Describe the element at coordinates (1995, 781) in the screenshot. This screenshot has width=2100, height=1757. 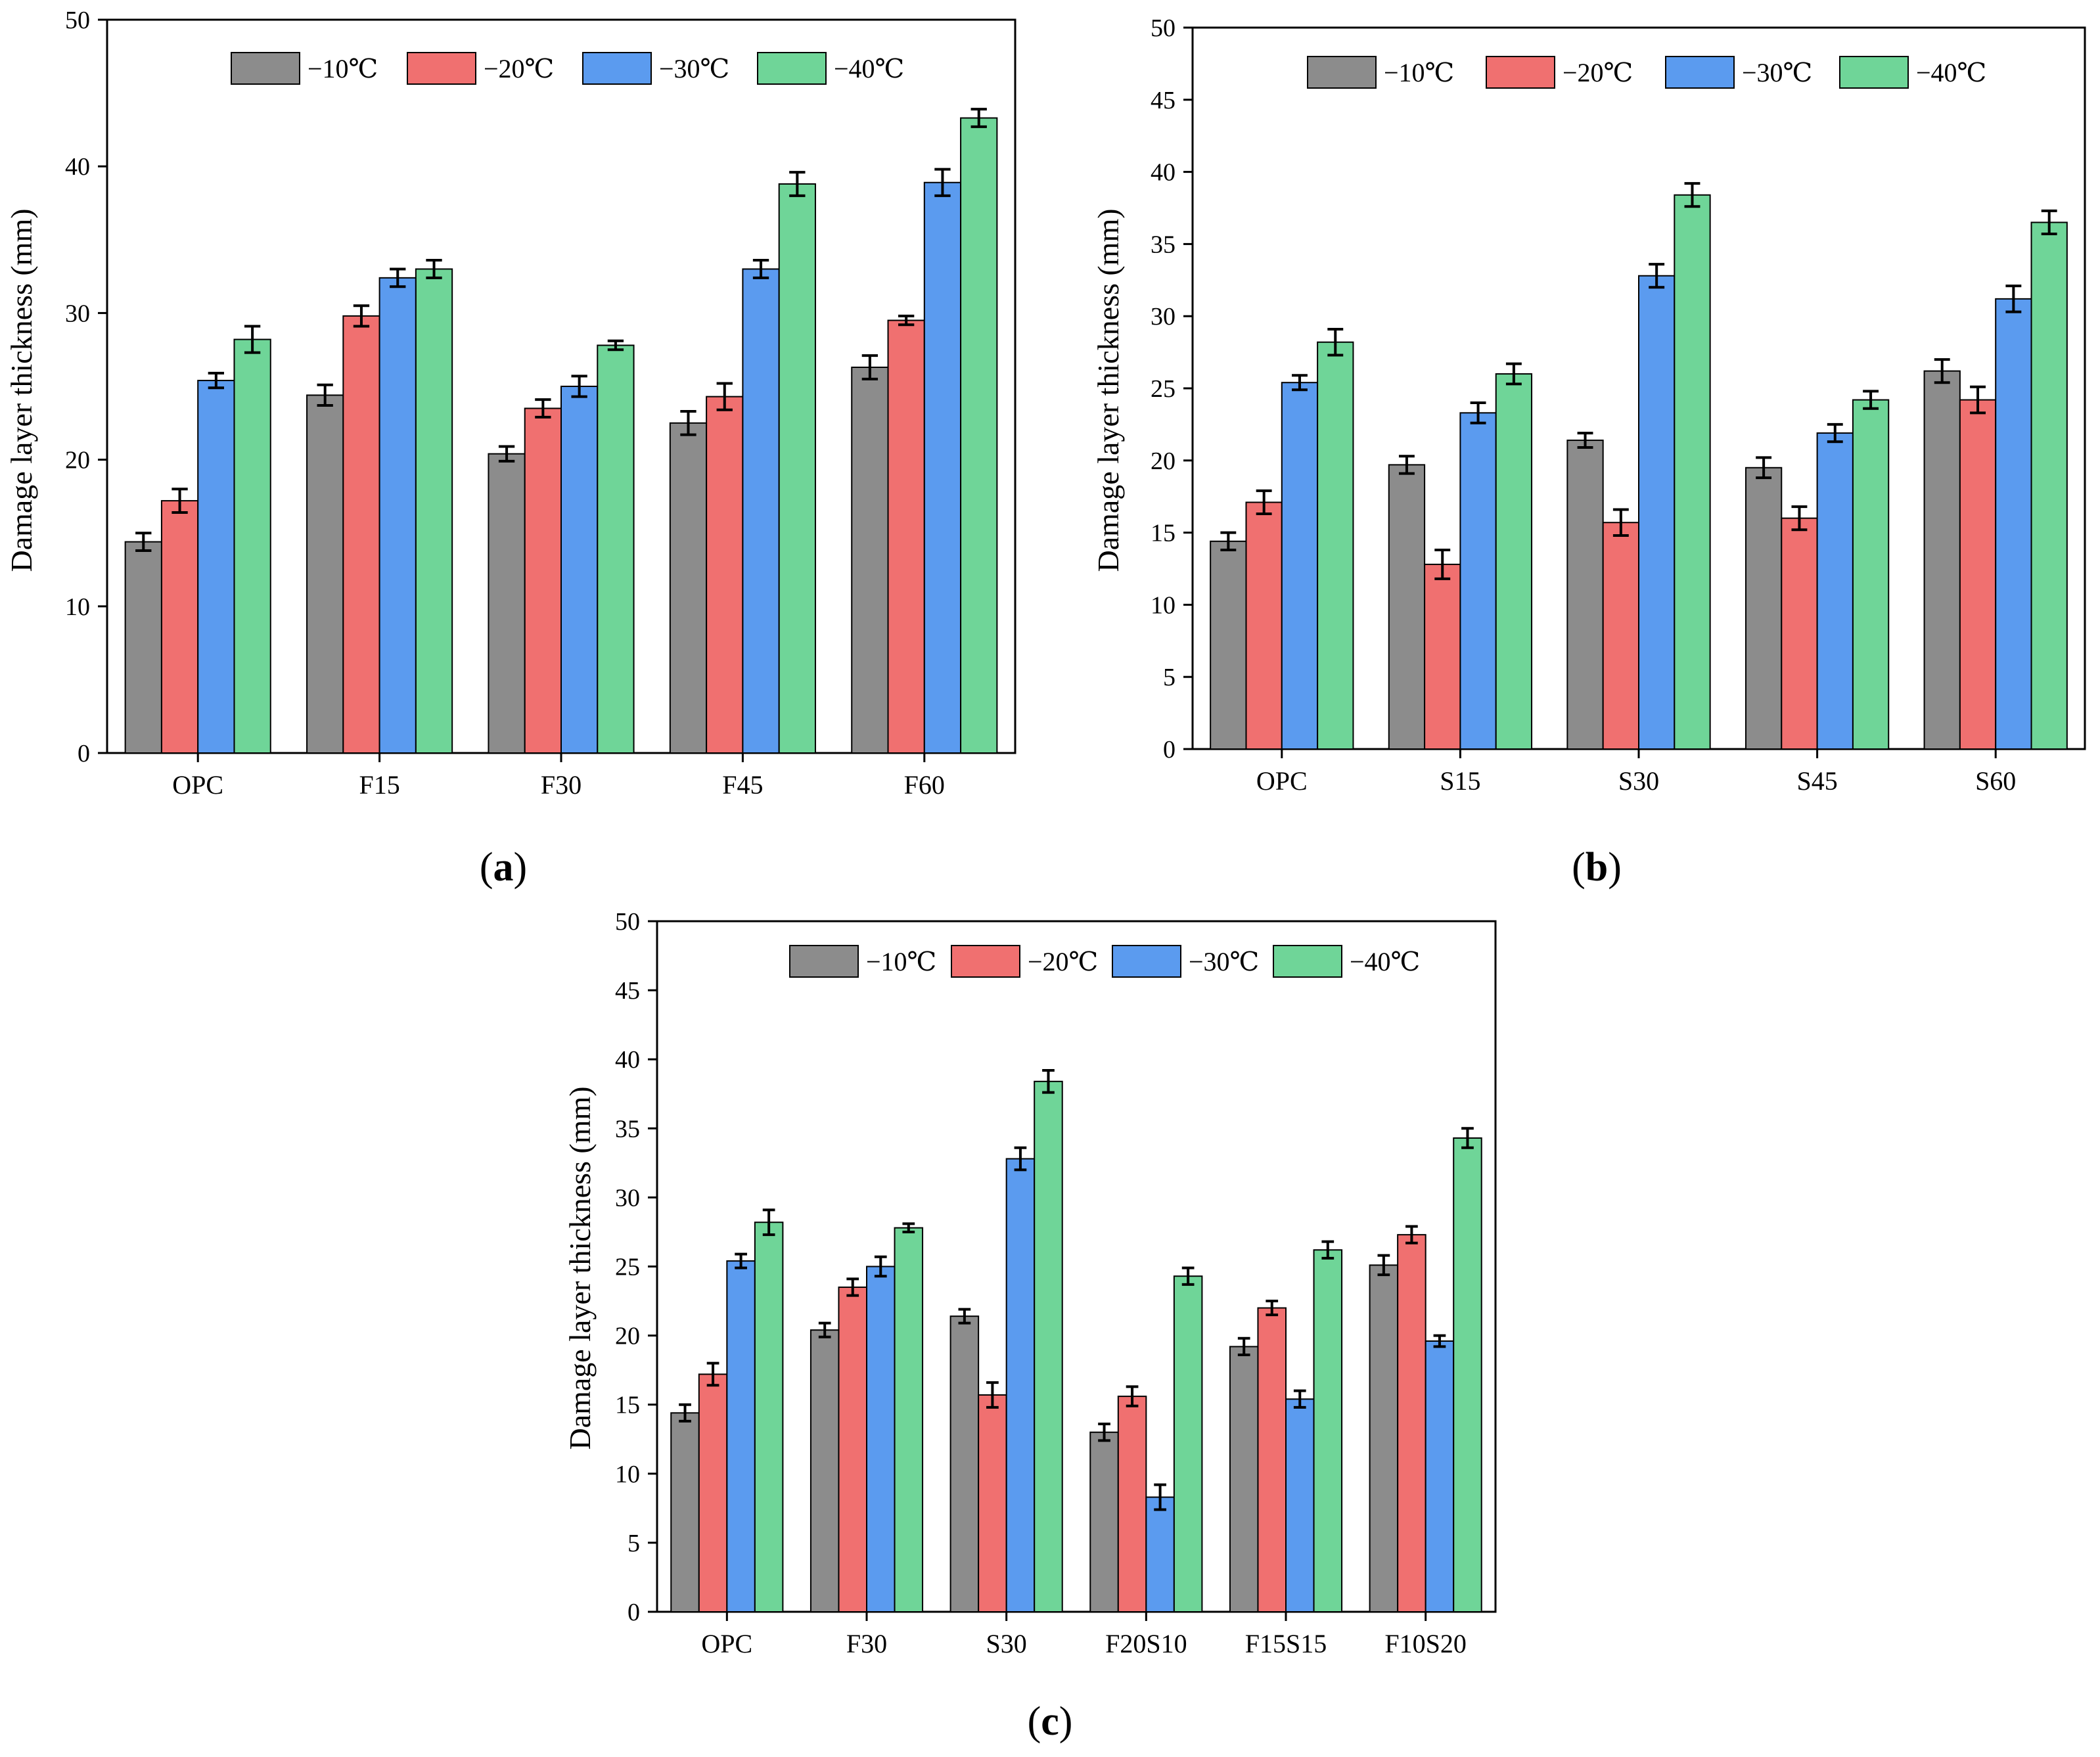
I see `x-tick-label: S60` at that location.